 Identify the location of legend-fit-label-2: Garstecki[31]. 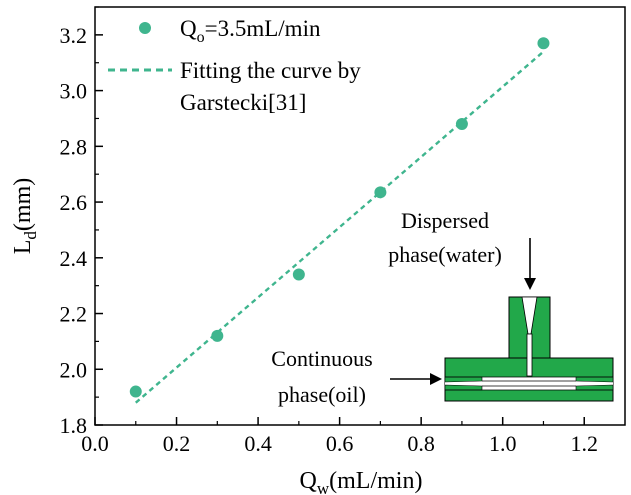
(243, 102).